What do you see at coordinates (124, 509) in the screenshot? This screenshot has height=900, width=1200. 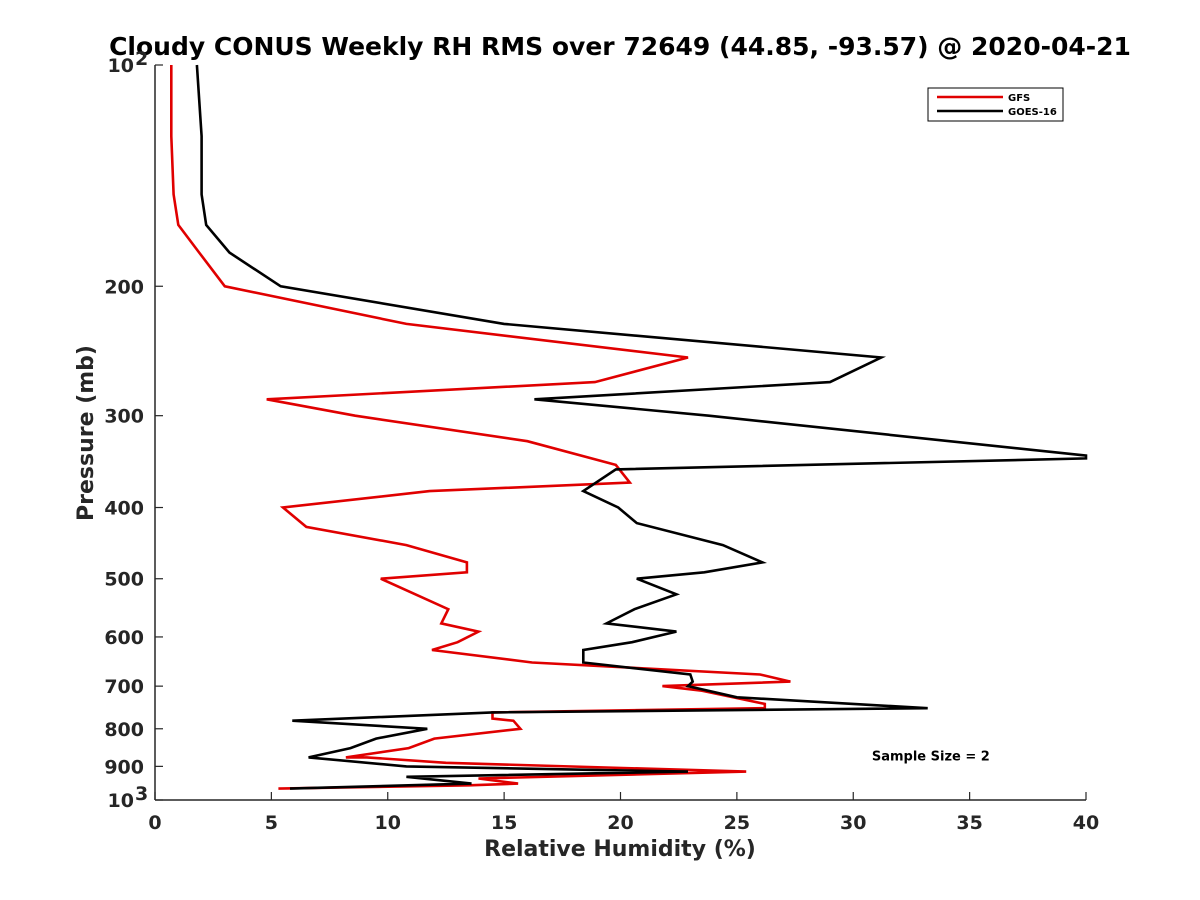 I see `y-tick-label: 400` at bounding box center [124, 509].